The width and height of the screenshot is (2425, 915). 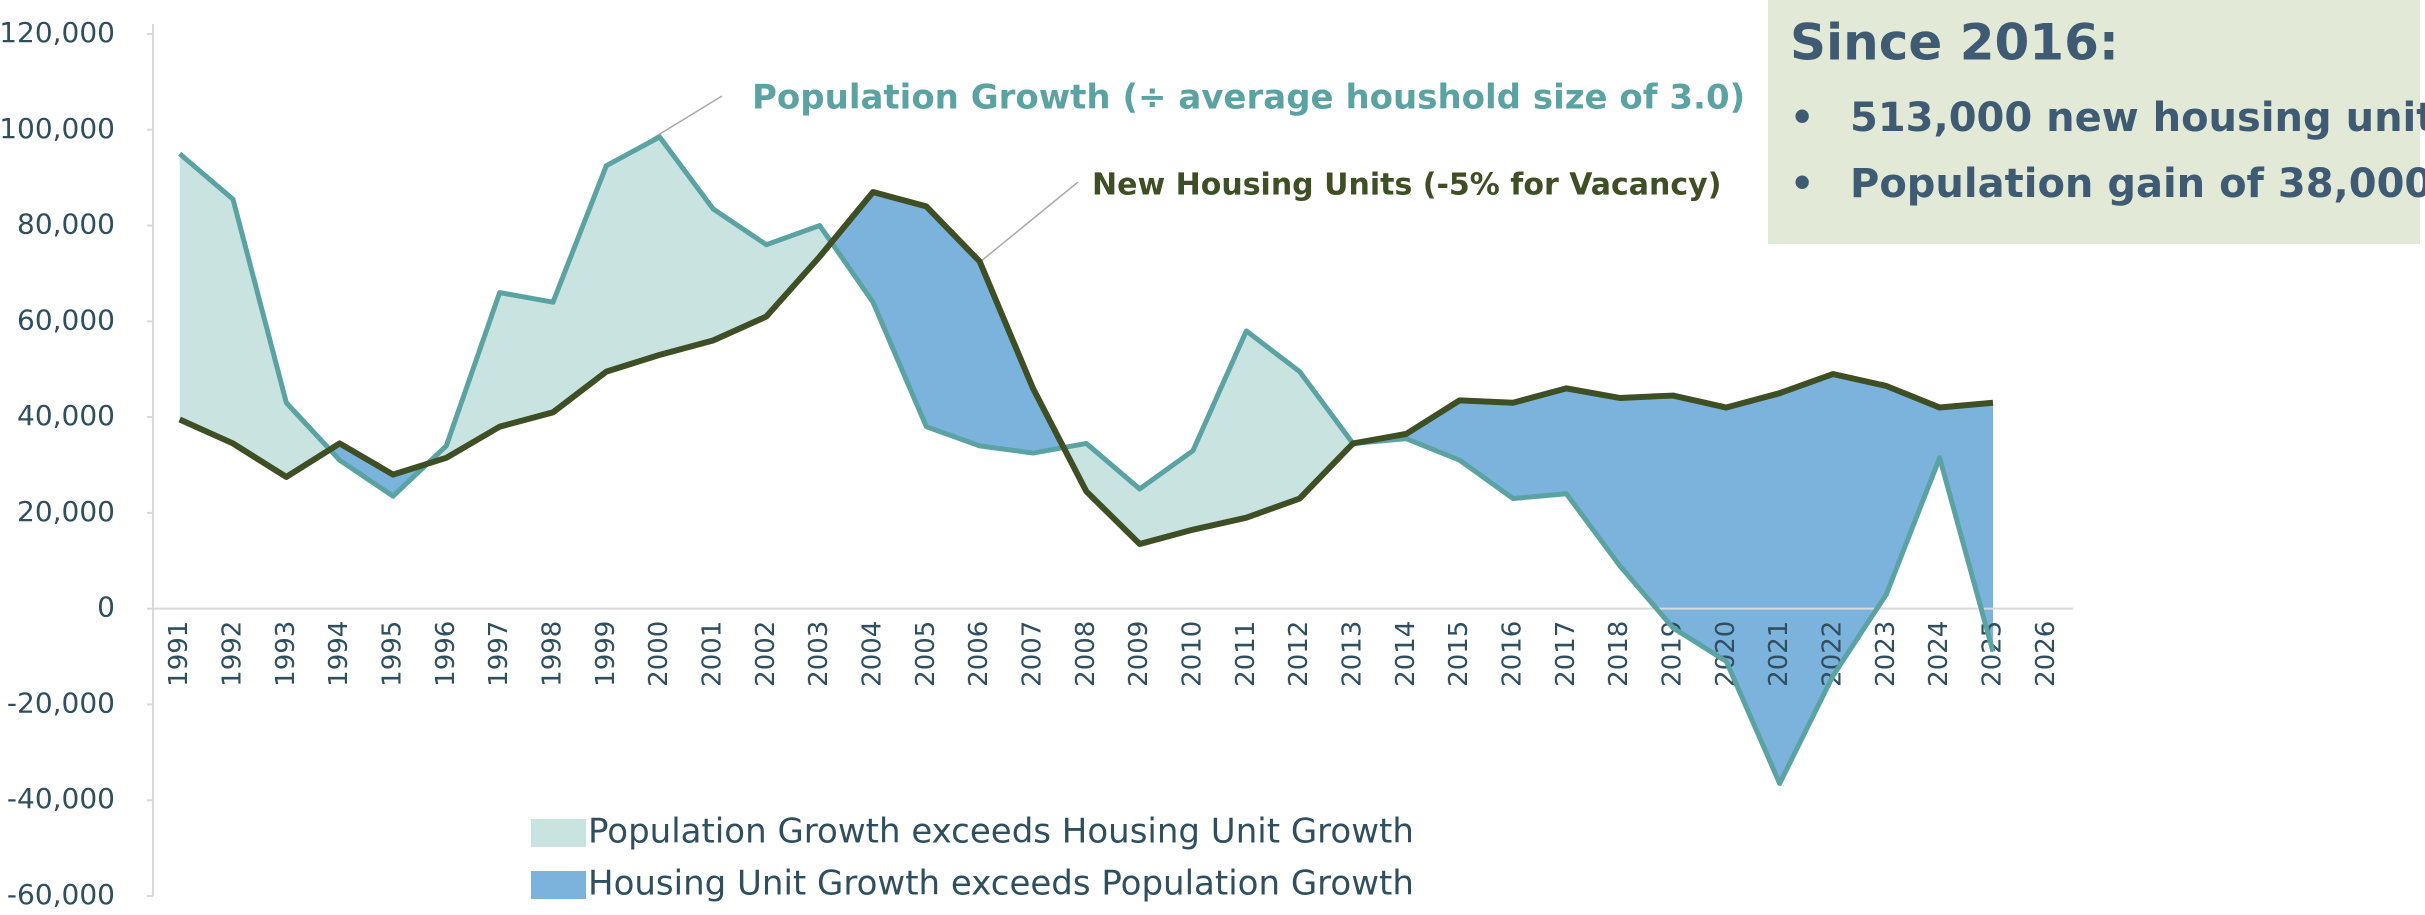 What do you see at coordinates (1406, 654) in the screenshot?
I see `x-tick-label: 2014` at bounding box center [1406, 654].